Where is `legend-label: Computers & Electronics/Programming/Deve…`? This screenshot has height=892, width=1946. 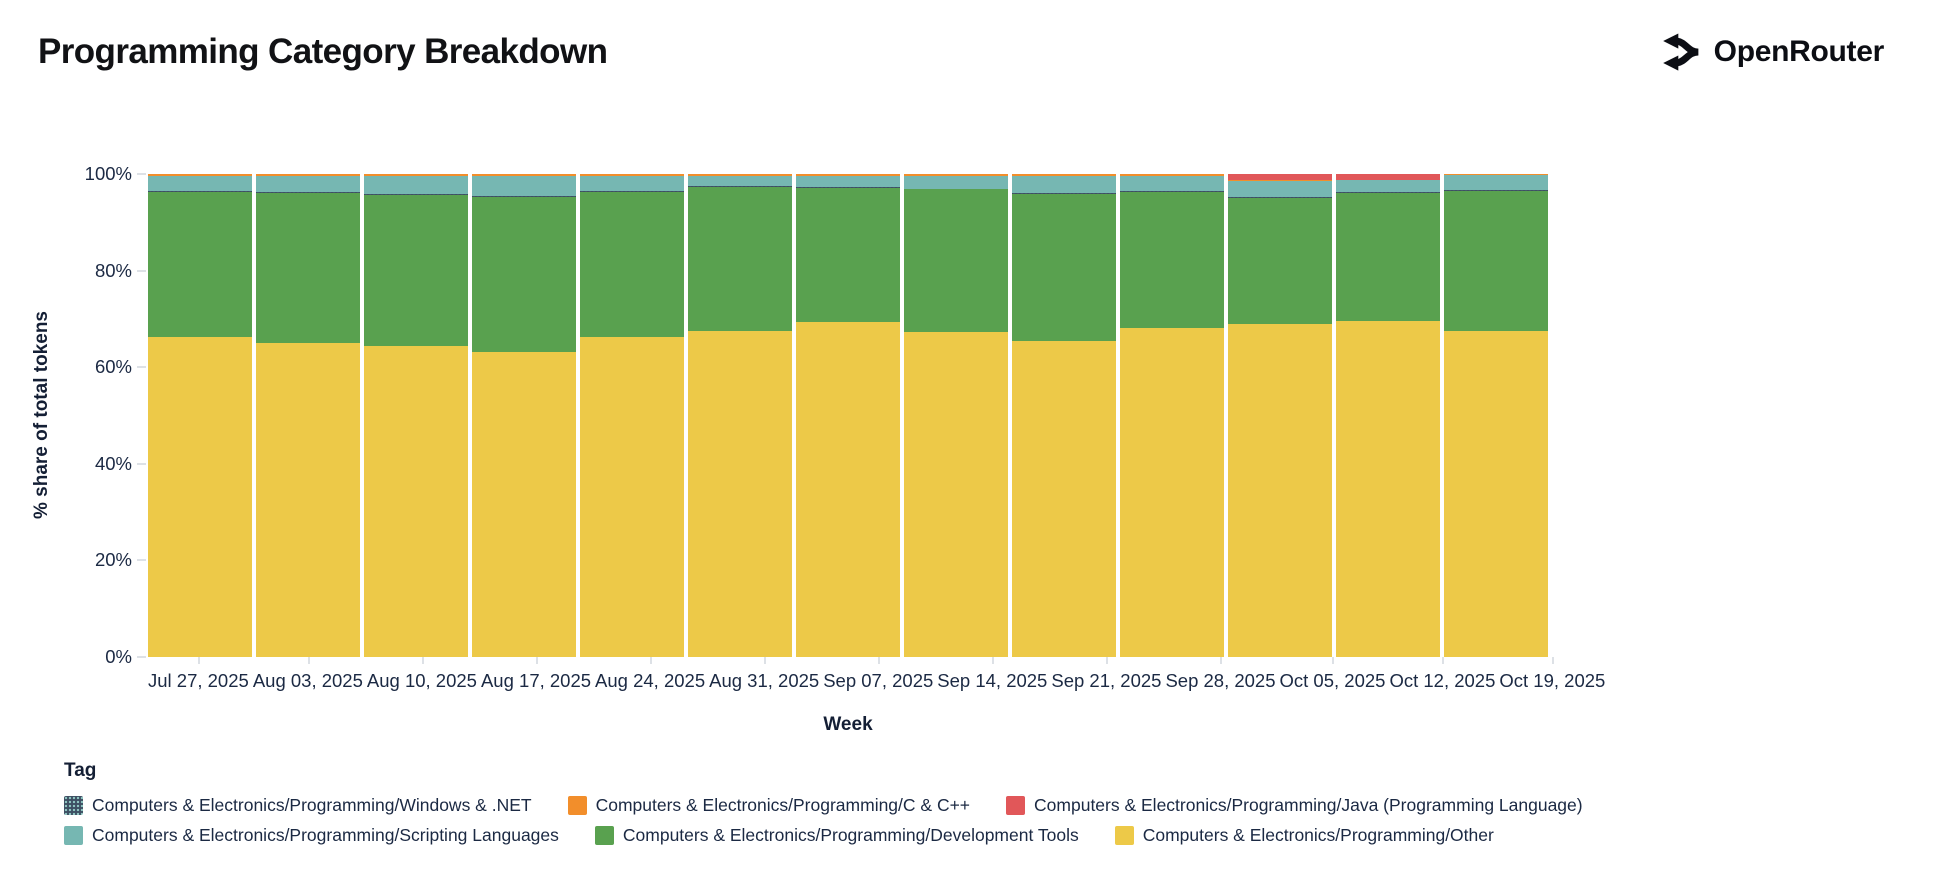
legend-label: Computers & Electronics/Programming/Deve… is located at coordinates (850, 835).